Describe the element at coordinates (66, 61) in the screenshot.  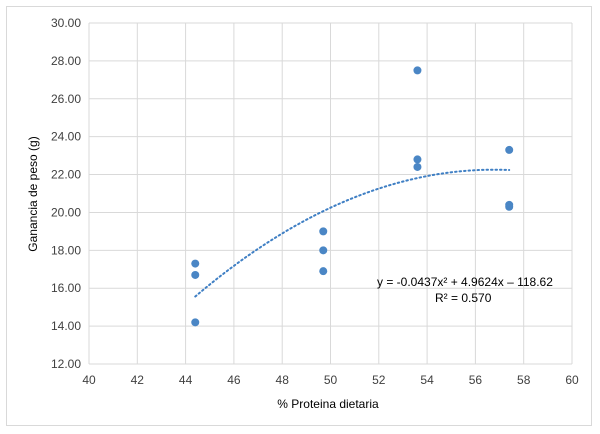
I see `y-tick-label: 28.00` at that location.